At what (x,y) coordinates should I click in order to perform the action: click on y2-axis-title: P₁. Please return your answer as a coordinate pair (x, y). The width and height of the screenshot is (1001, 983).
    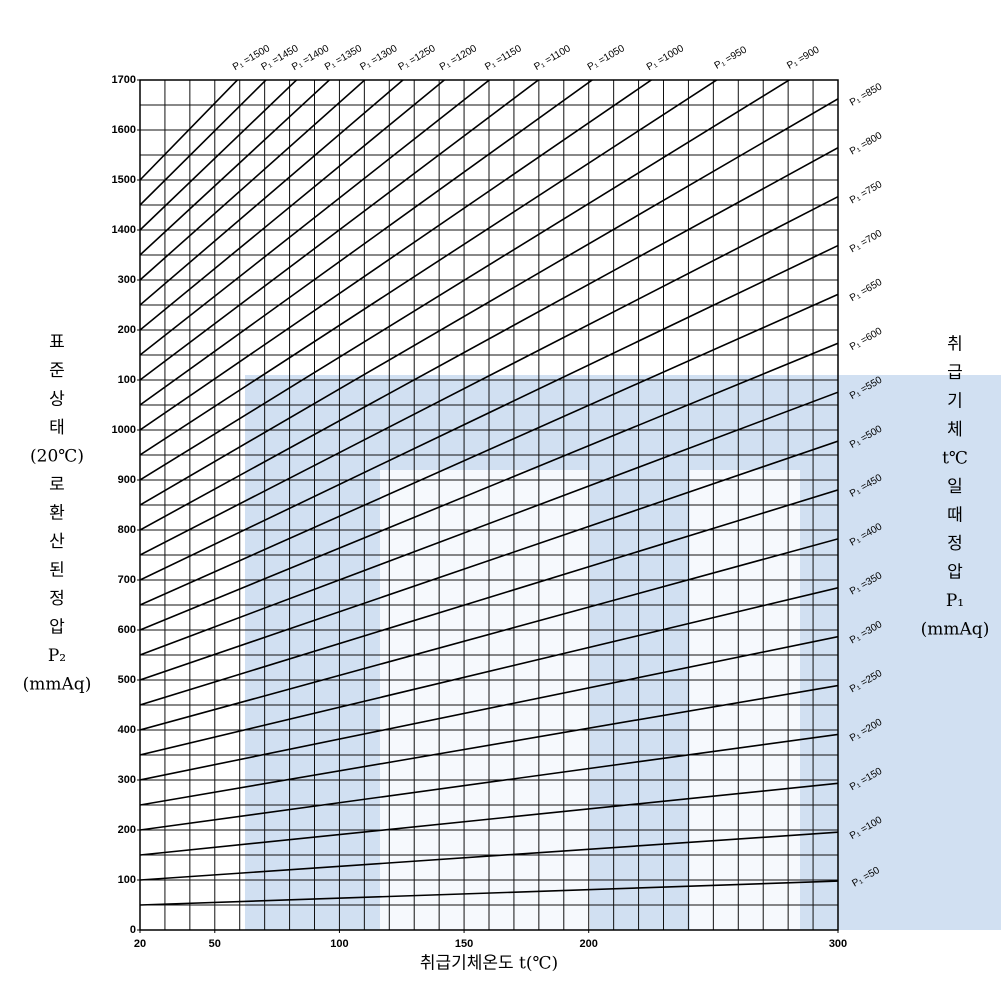
    Looking at the image, I should click on (955, 601).